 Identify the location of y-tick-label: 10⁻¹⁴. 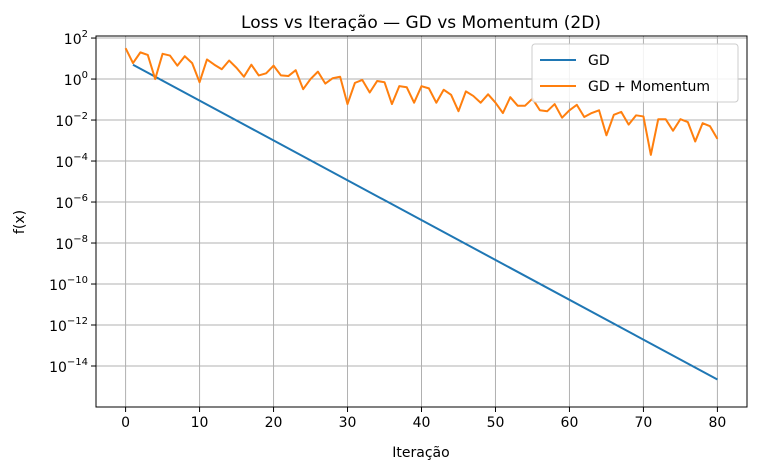
(68, 366).